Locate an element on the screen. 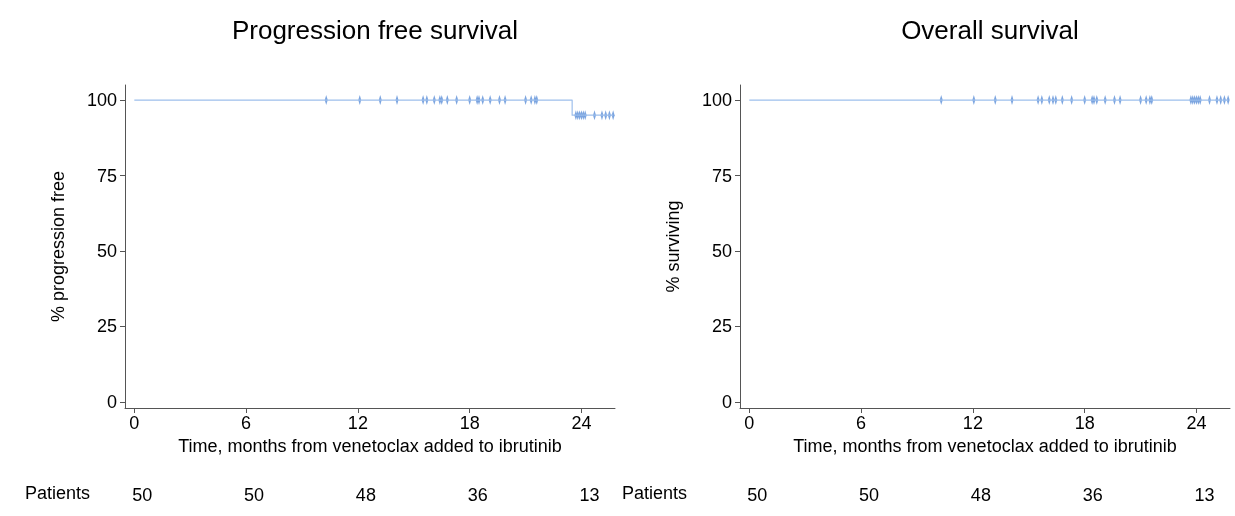  y-axis-title: % progression free is located at coordinates (58, 246).